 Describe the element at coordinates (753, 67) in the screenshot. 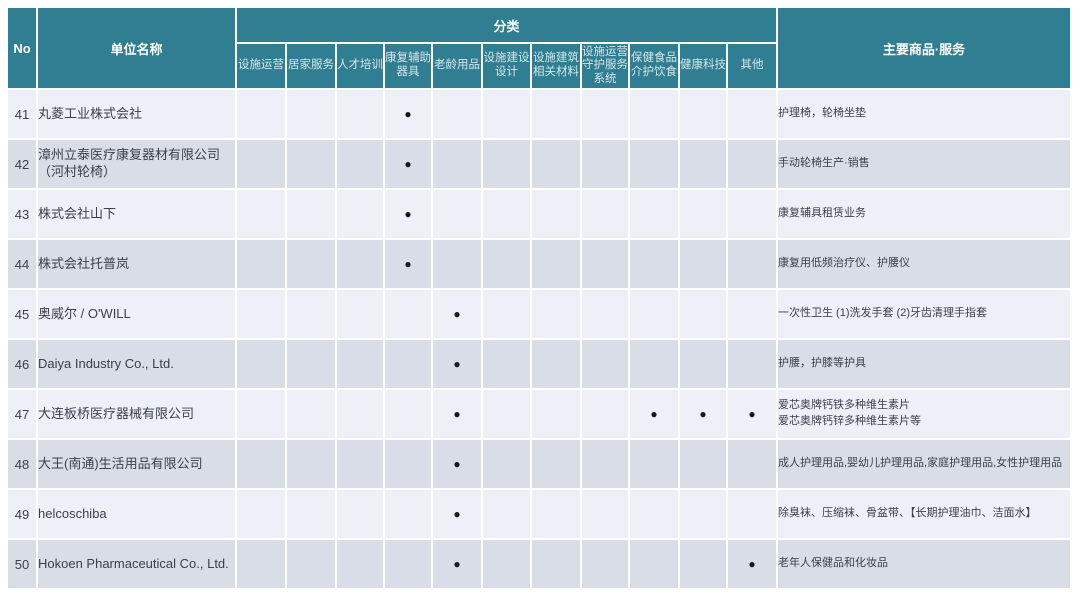

I see `header-category-other: 其他` at that location.